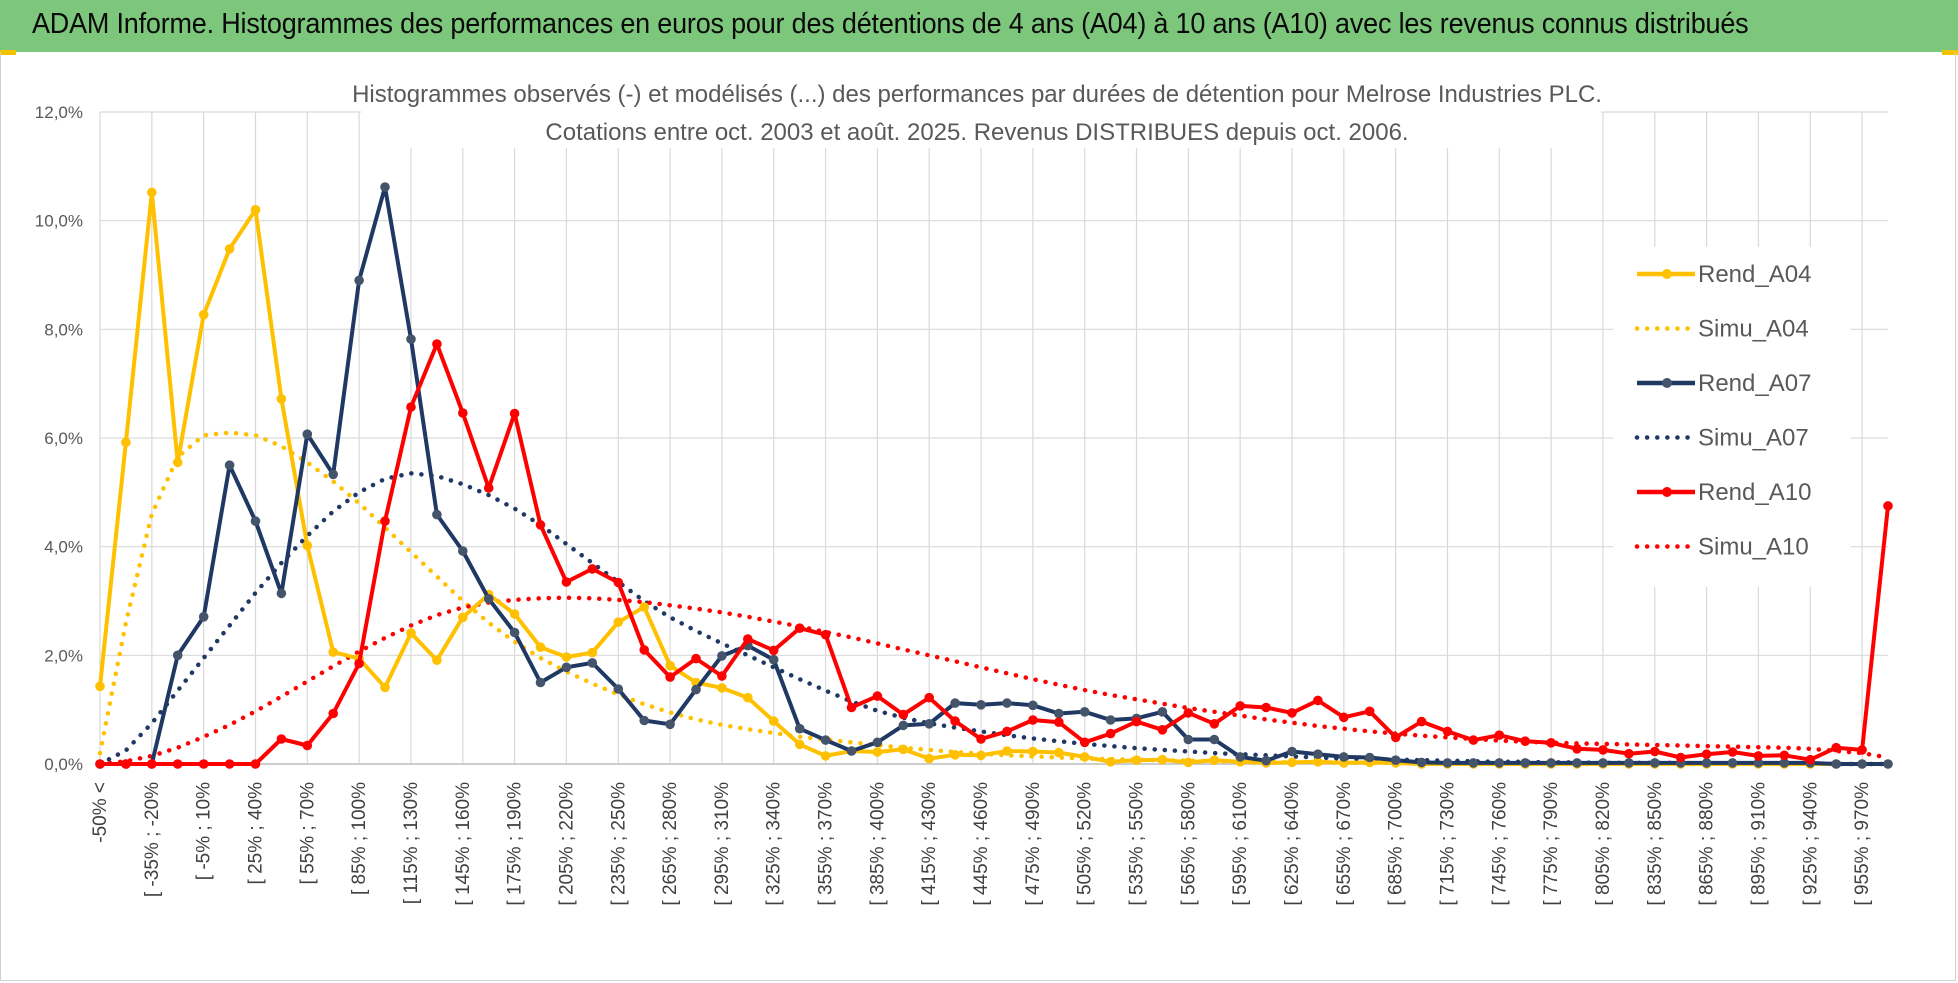 The width and height of the screenshot is (1958, 983). What do you see at coordinates (100, 812) in the screenshot?
I see `x-tick-label: -50% <` at bounding box center [100, 812].